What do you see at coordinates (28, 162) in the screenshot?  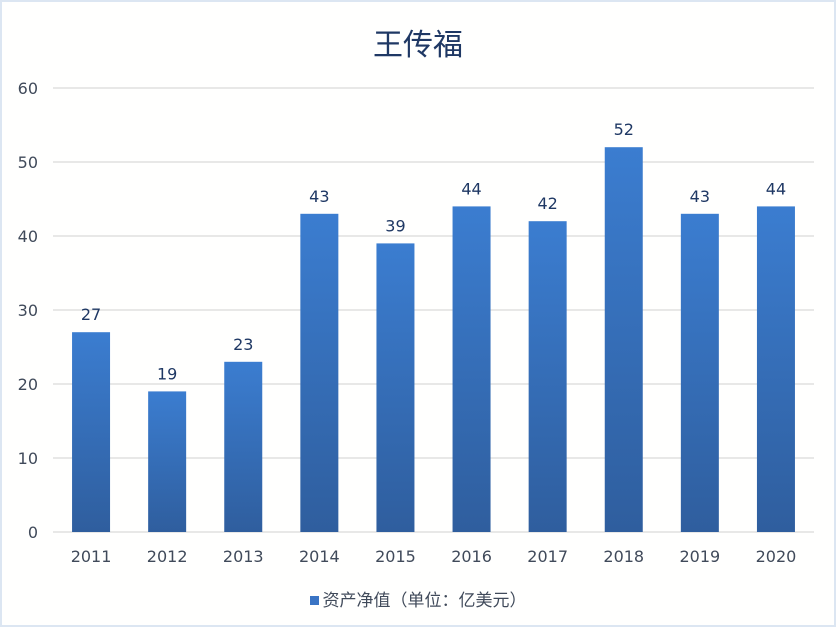 I see `y-tick-label: 50` at bounding box center [28, 162].